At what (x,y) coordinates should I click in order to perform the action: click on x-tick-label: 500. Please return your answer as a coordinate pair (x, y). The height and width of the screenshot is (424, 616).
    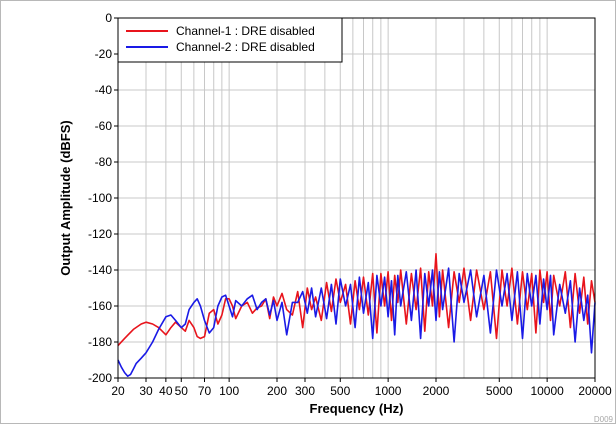
    Looking at the image, I should click on (340, 391).